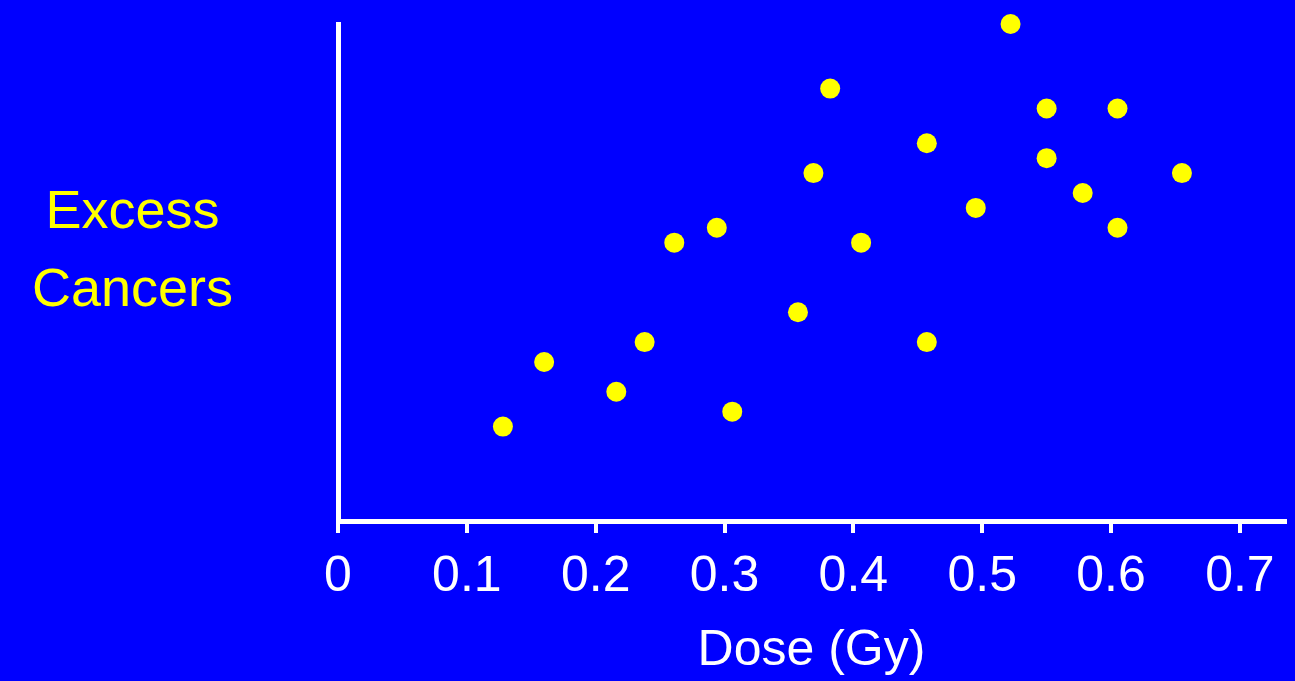 The width and height of the screenshot is (1295, 681). Describe the element at coordinates (595, 573) in the screenshot. I see `x-tick-label: 0.2` at that location.